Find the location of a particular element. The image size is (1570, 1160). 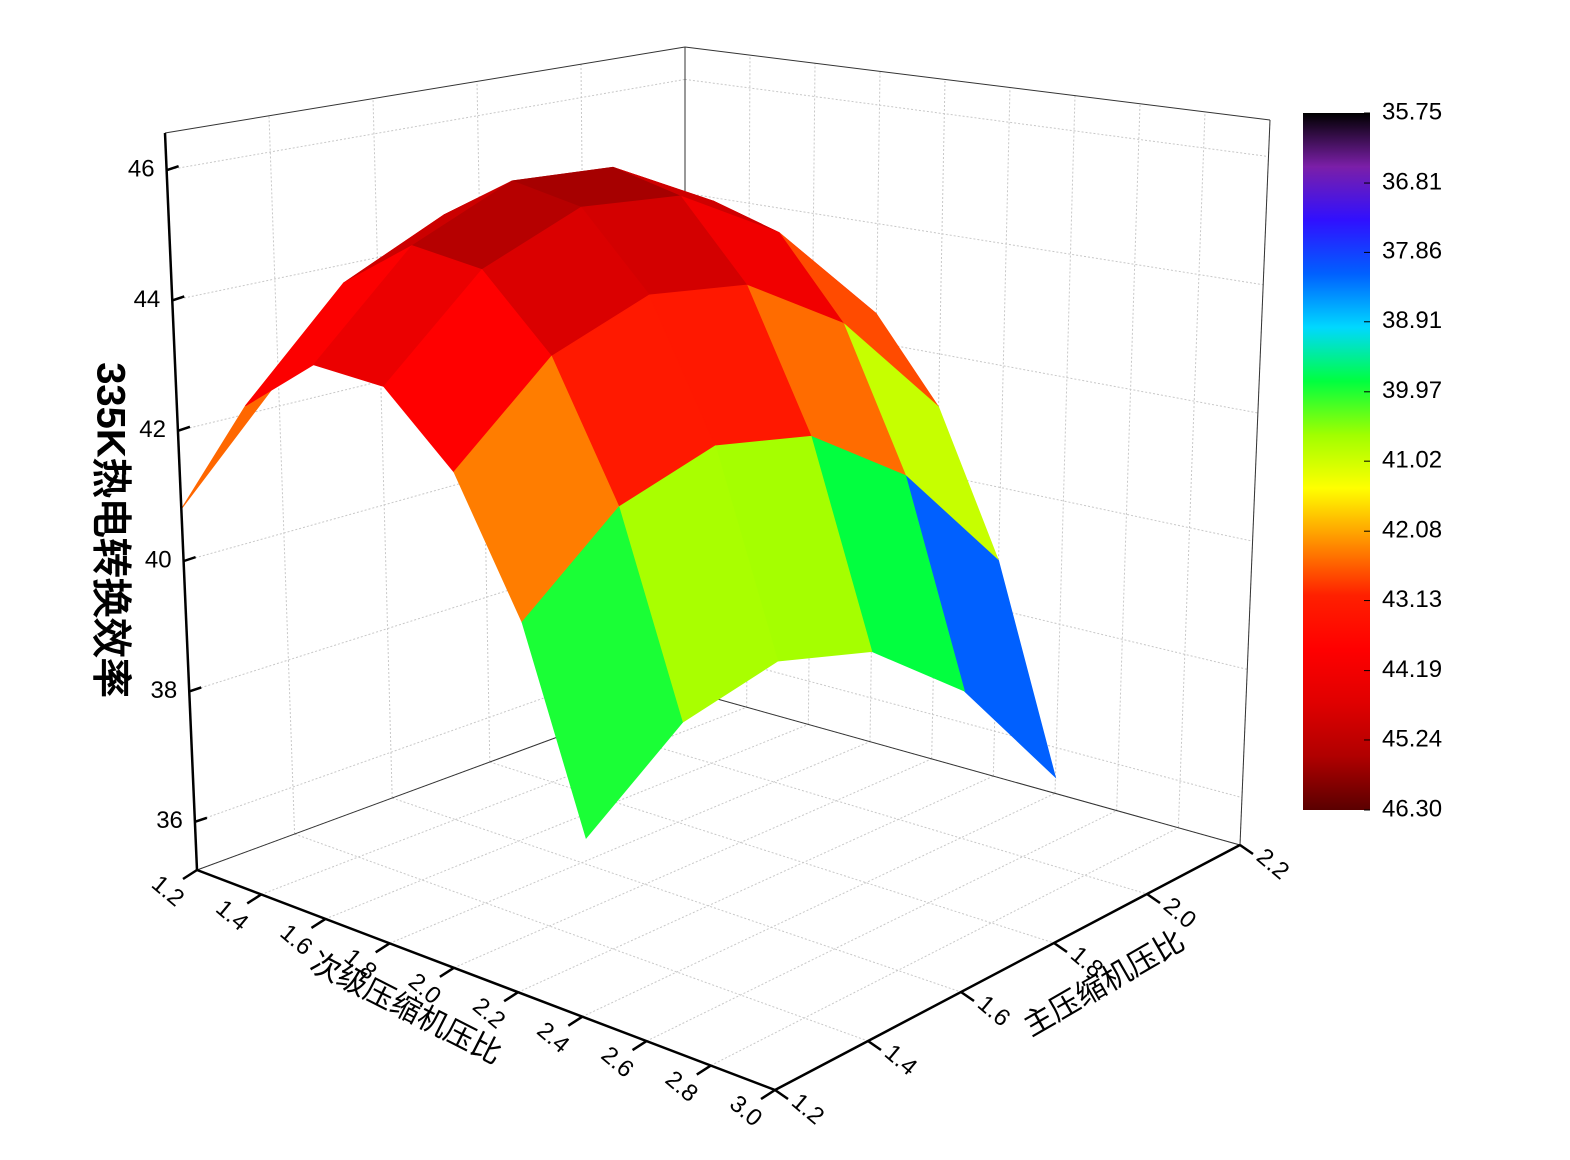

y-axis-label: 主压缩机压比 is located at coordinates (1104, 983).